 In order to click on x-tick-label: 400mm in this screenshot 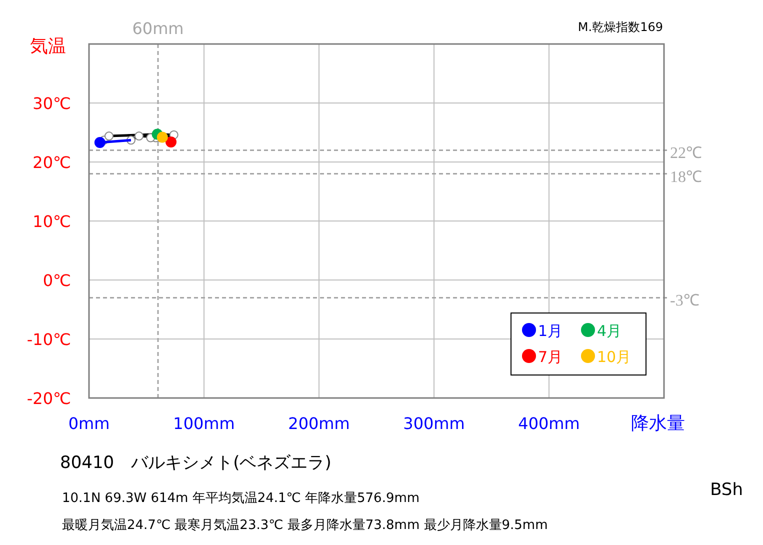, I will do `click(549, 423)`.